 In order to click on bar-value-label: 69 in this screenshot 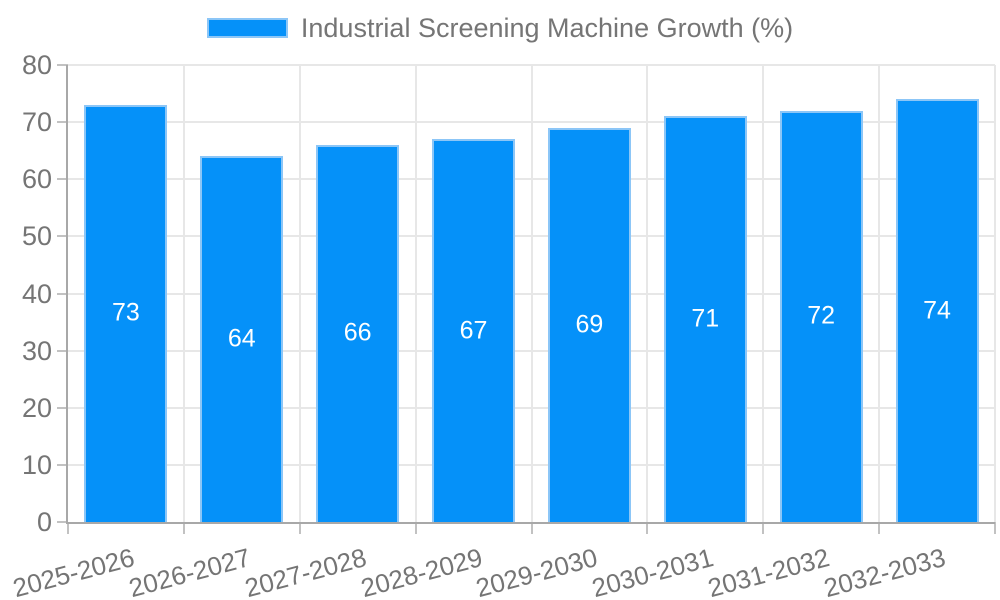, I will do `click(589, 324)`.